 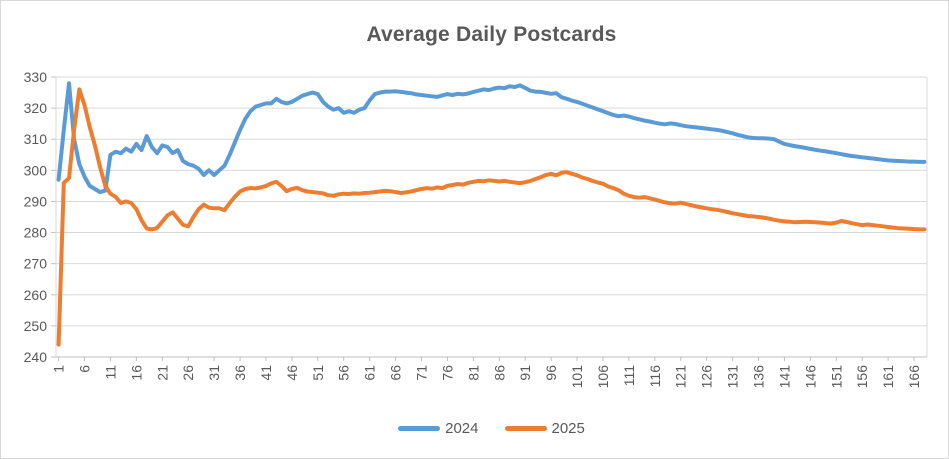 I want to click on x-tick-label: 131, so click(x=733, y=377).